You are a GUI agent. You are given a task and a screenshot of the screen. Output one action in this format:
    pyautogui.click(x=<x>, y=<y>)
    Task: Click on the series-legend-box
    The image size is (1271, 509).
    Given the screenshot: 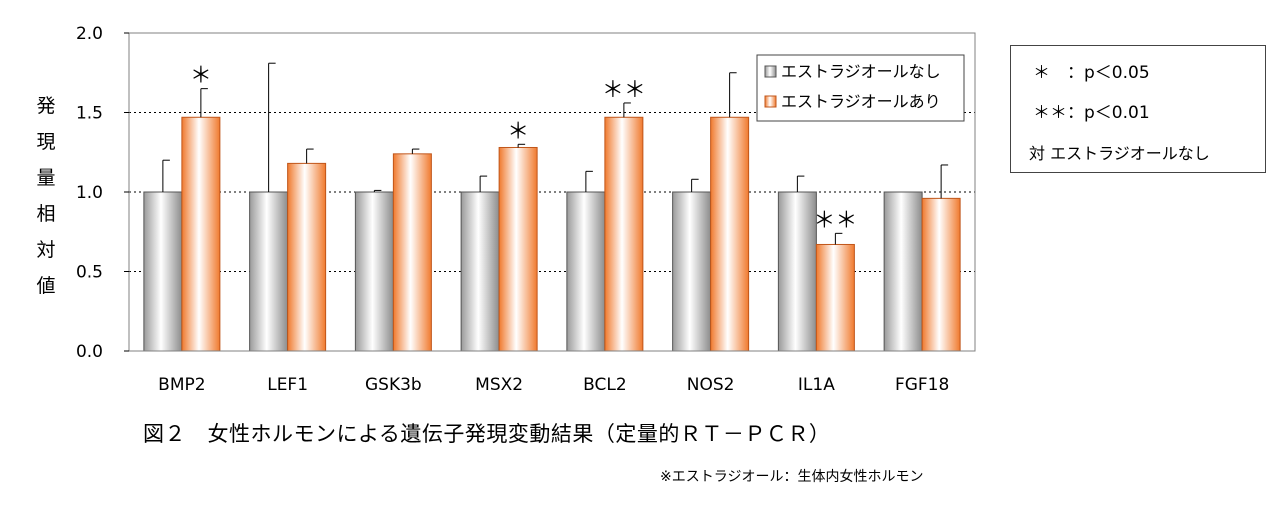 What is the action you would take?
    pyautogui.click(x=860, y=88)
    